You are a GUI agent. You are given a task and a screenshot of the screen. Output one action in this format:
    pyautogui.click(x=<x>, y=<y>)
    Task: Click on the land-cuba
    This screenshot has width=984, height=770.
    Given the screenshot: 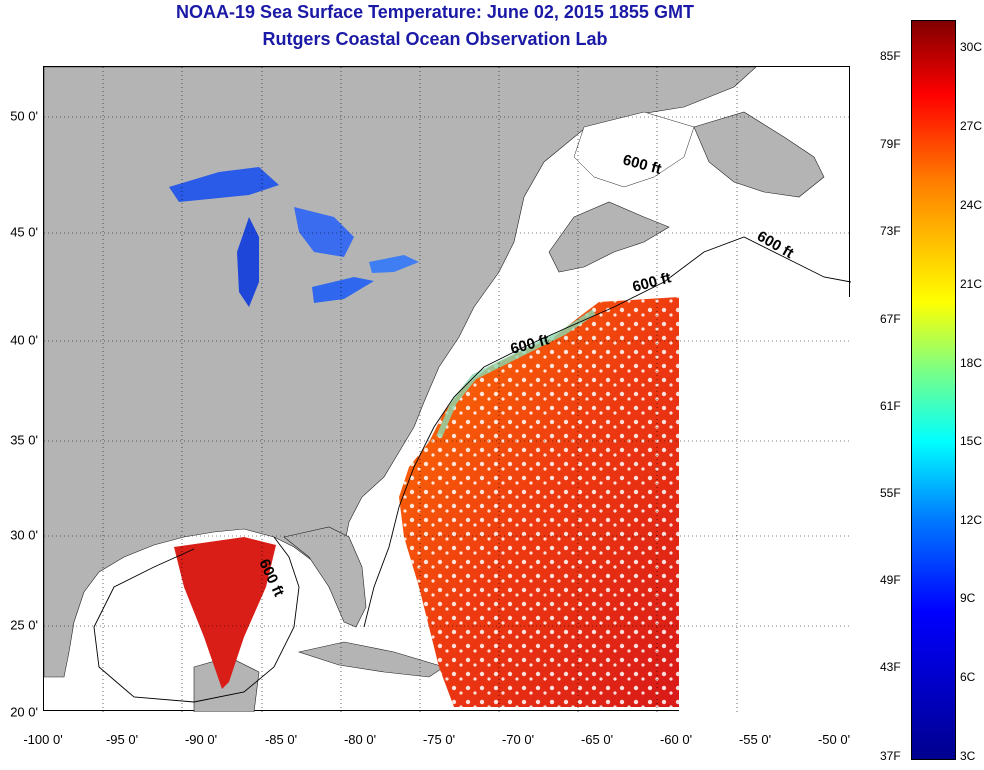 What is the action you would take?
    pyautogui.click(x=371, y=659)
    